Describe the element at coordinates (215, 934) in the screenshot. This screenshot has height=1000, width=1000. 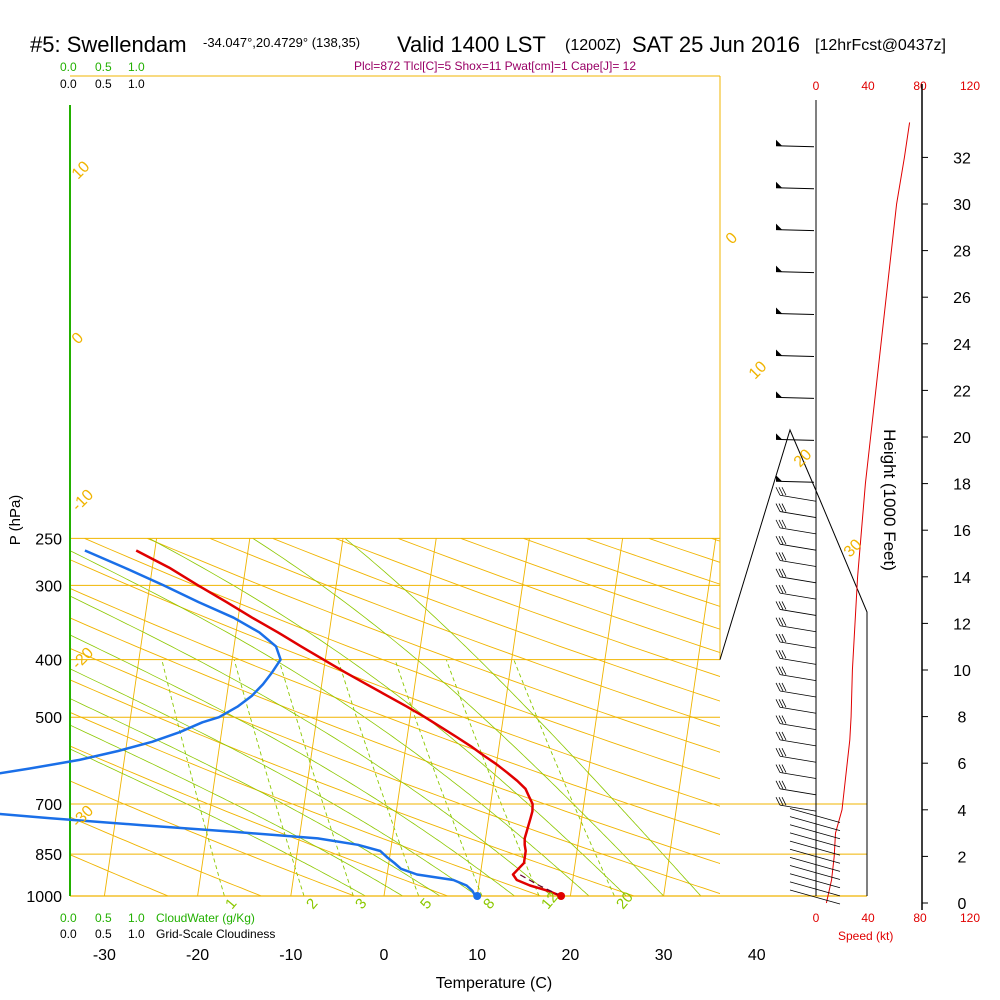
I see `cloudiness-label: Grid-Scale Cloudiness` at that location.